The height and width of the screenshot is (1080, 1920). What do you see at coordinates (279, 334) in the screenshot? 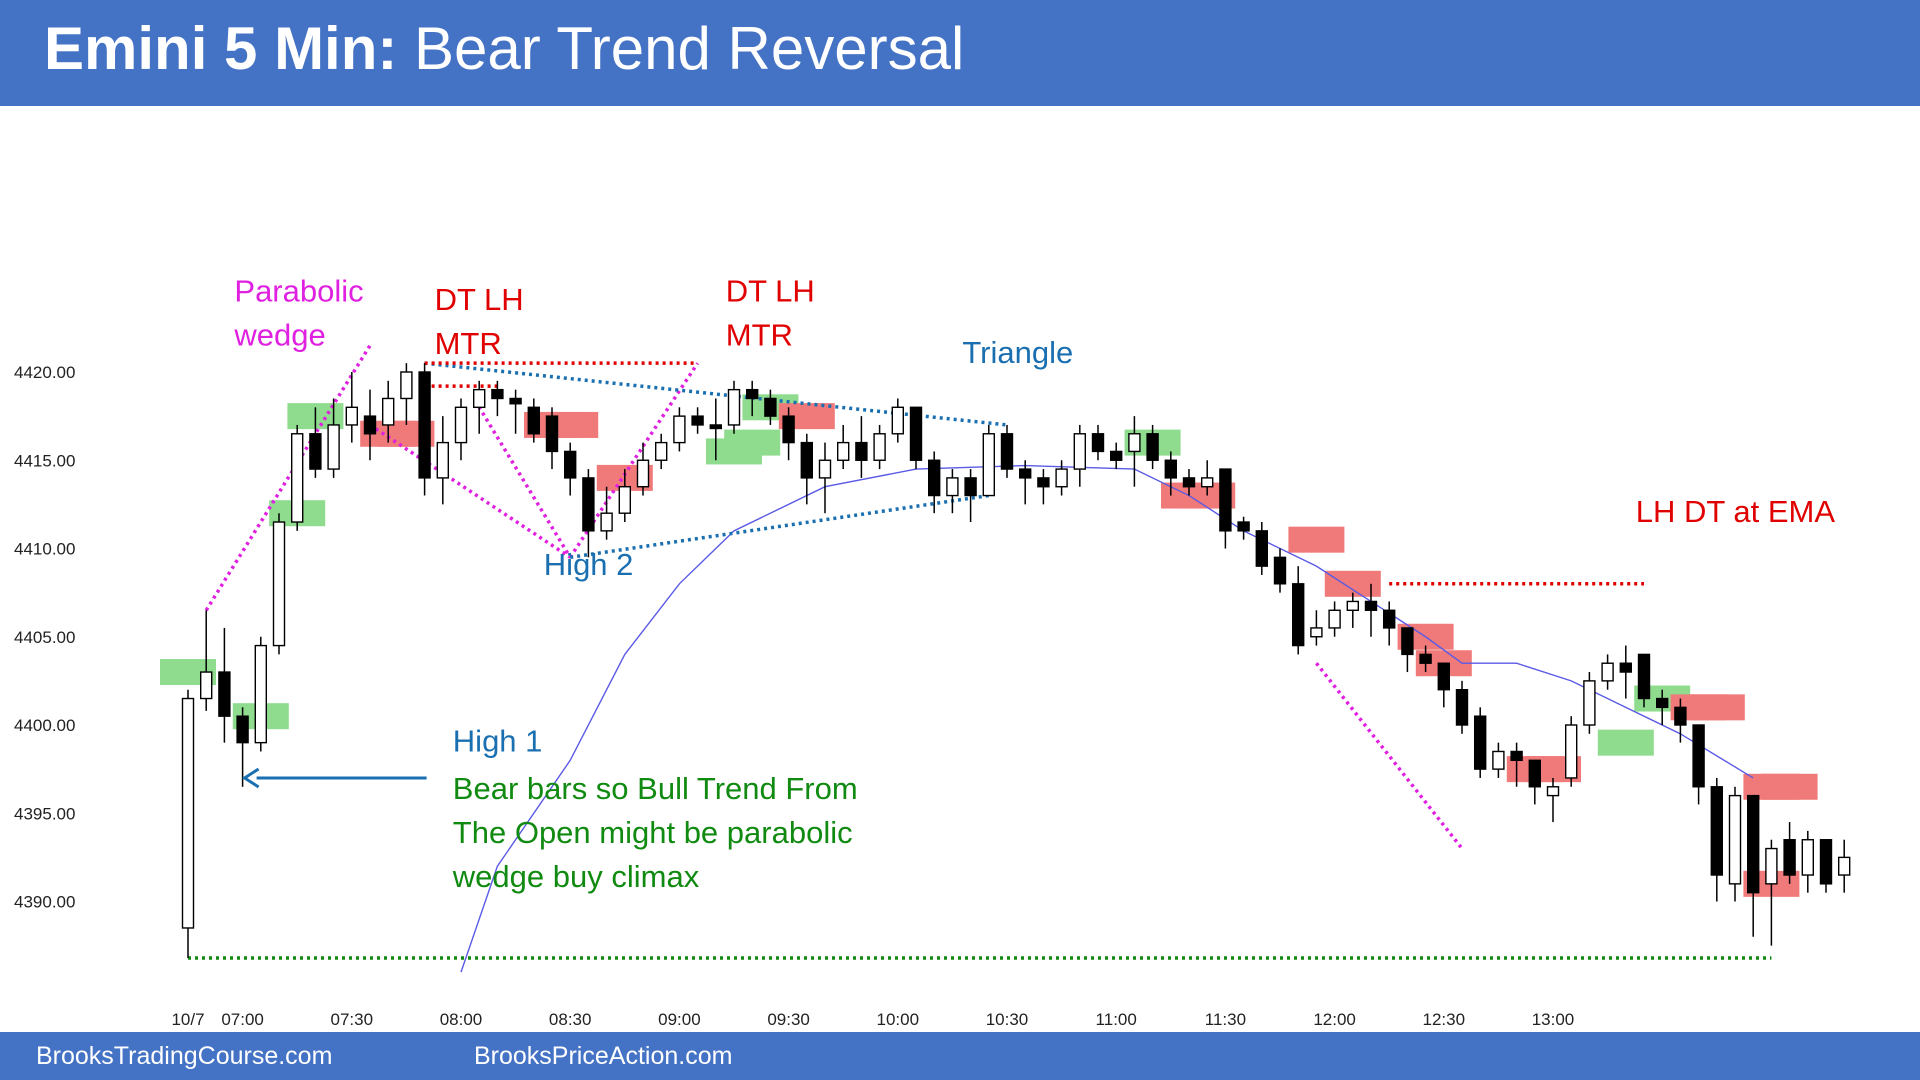
I see `annotation-text: wedge` at bounding box center [279, 334].